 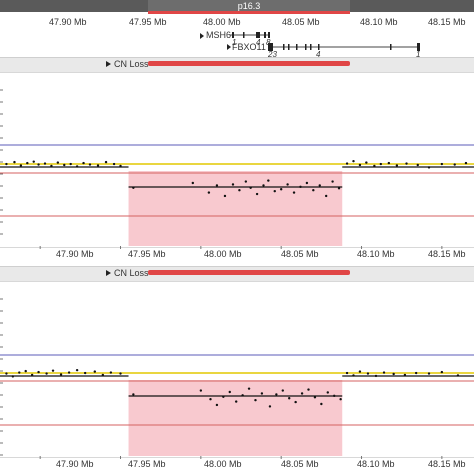 I want to click on ruler-top-label-4: 48.05 Mb, so click(x=301, y=22).